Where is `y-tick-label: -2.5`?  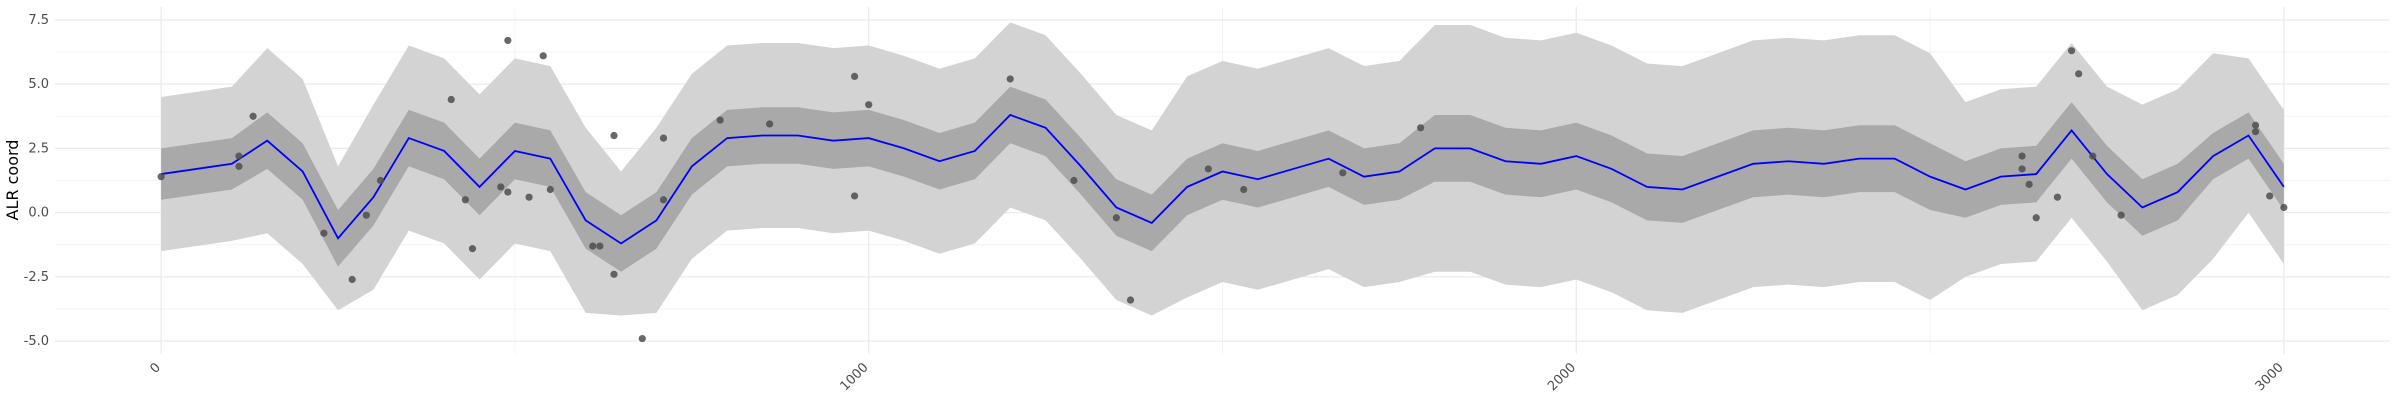 y-tick-label: -2.5 is located at coordinates (36, 277).